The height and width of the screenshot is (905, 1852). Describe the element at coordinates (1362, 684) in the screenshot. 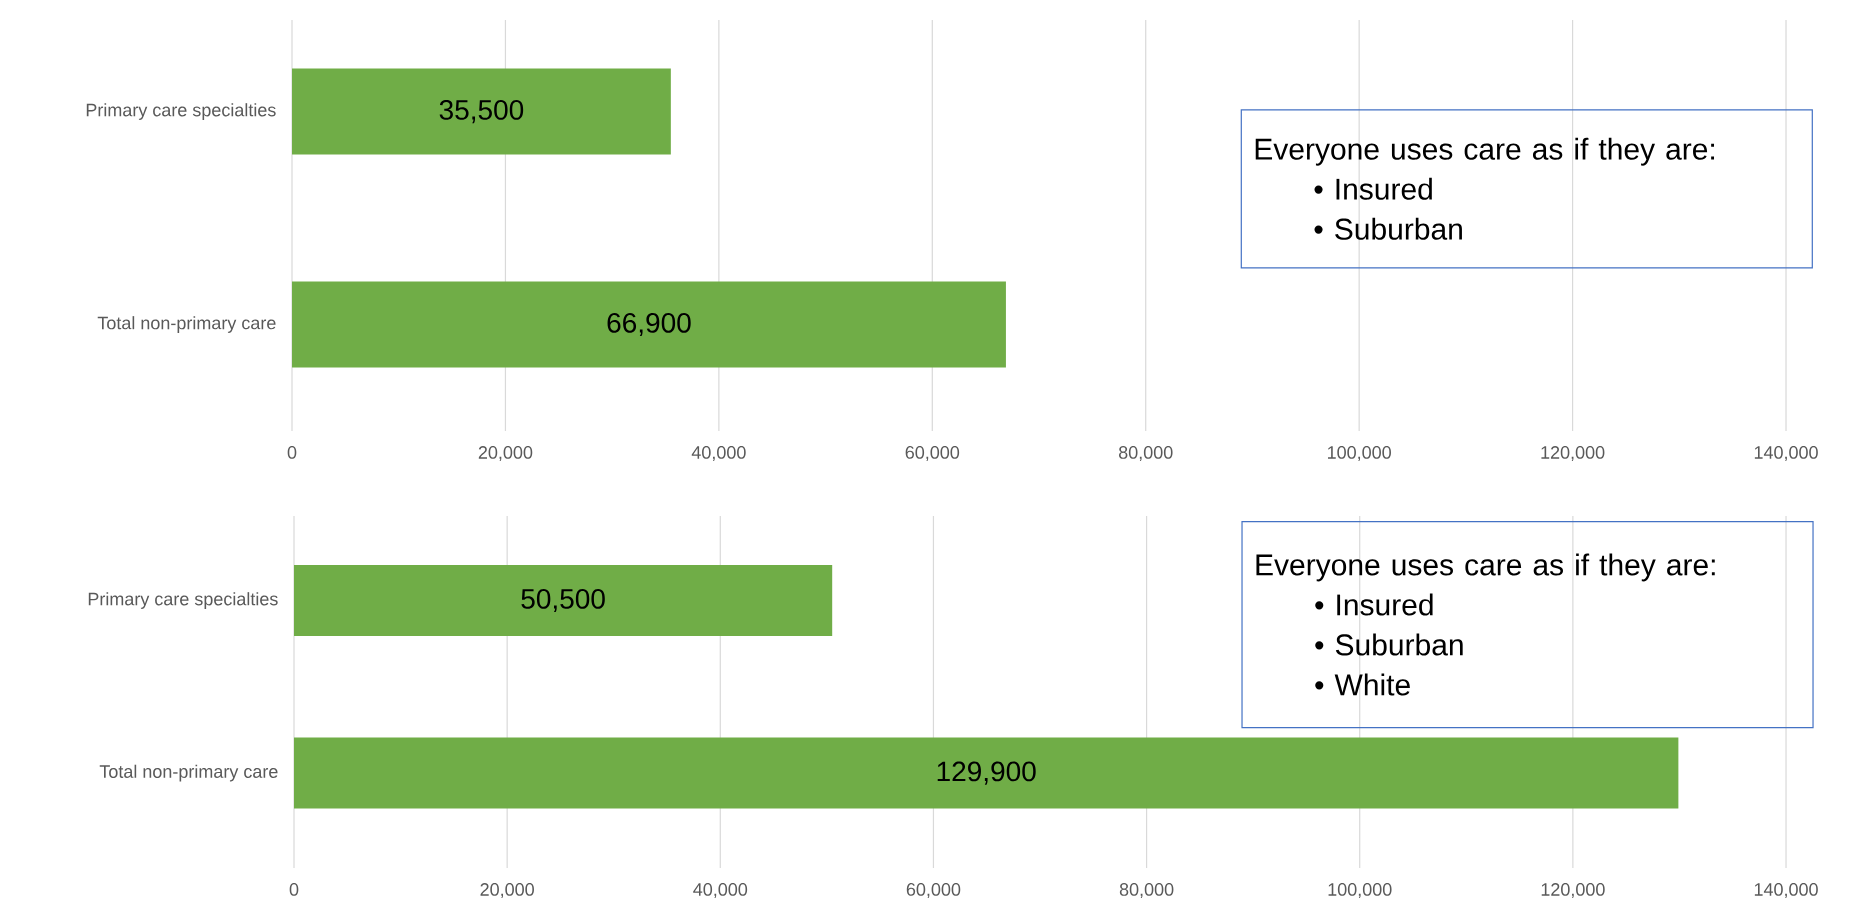

I see `annotation: • White` at that location.